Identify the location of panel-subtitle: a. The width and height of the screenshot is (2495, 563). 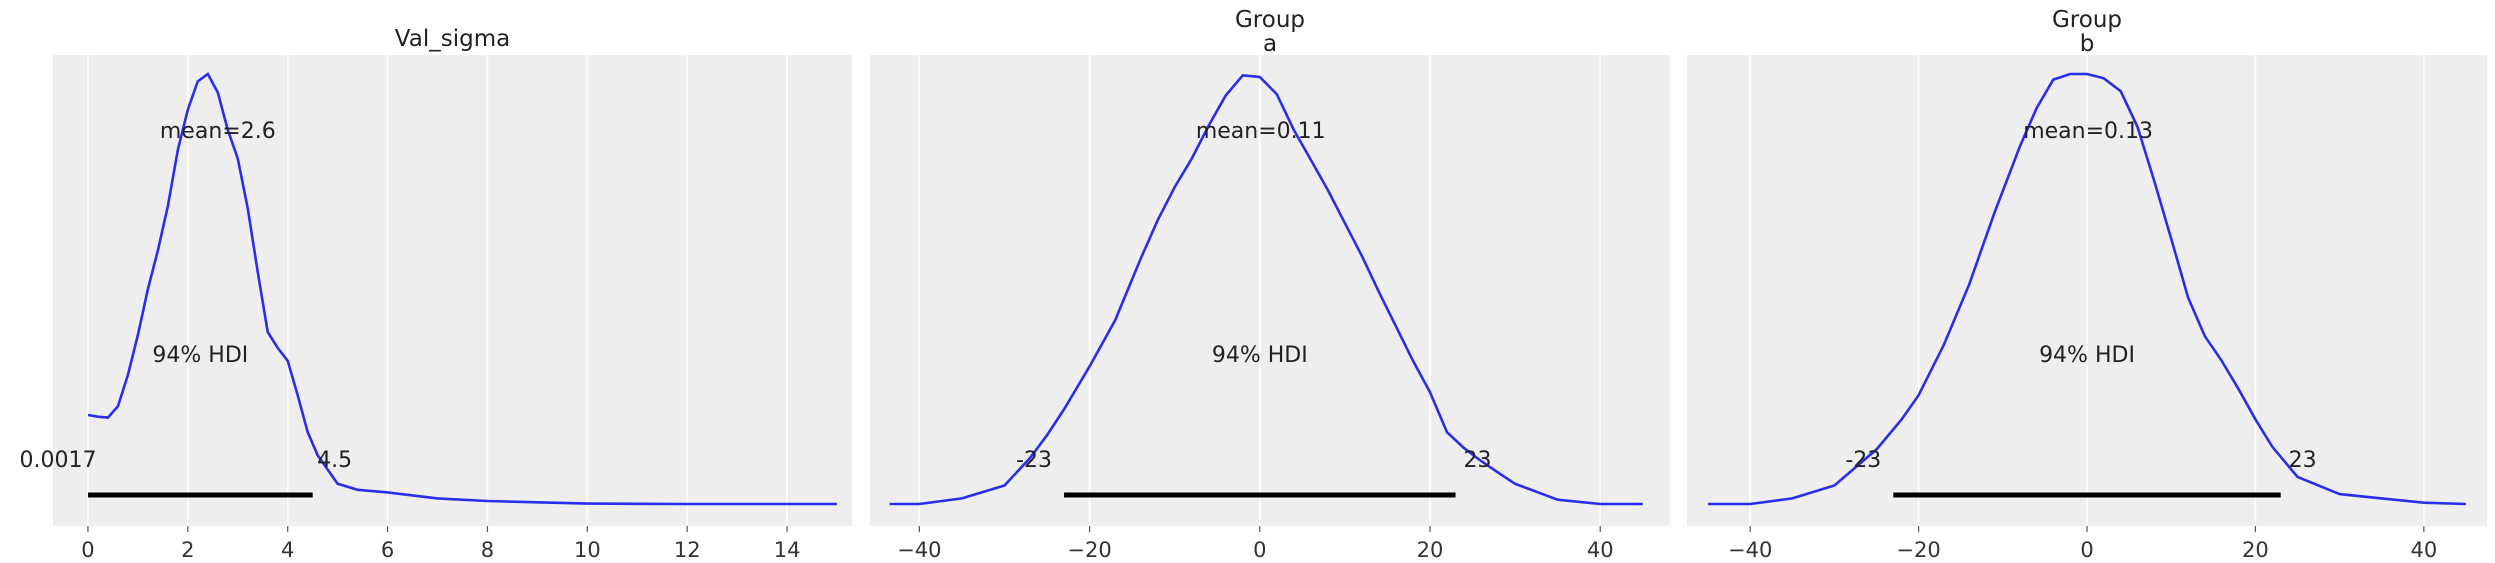
(1270, 44).